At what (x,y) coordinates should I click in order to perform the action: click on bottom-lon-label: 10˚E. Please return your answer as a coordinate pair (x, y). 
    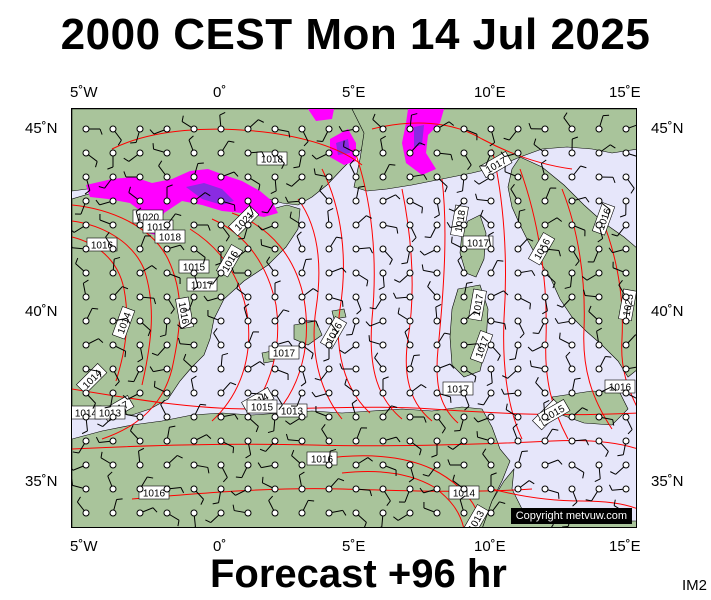
    Looking at the image, I should click on (490, 546).